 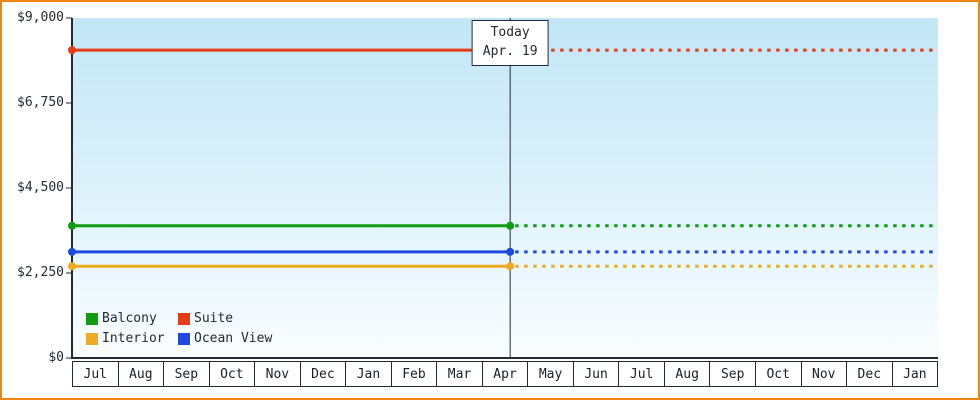 I want to click on legend-label: Ocean View, so click(x=233, y=338).